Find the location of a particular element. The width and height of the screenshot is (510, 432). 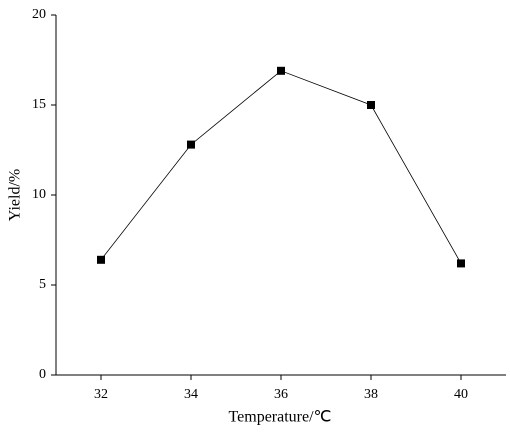

y-tick-label: 15 is located at coordinates (39, 104).